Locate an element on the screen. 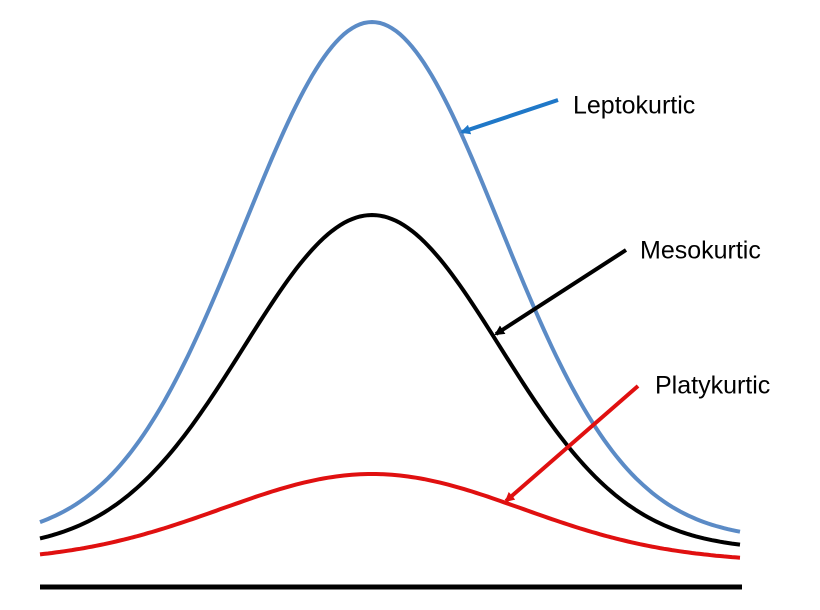 The height and width of the screenshot is (610, 820). label: Mesokurtic is located at coordinates (700, 251).